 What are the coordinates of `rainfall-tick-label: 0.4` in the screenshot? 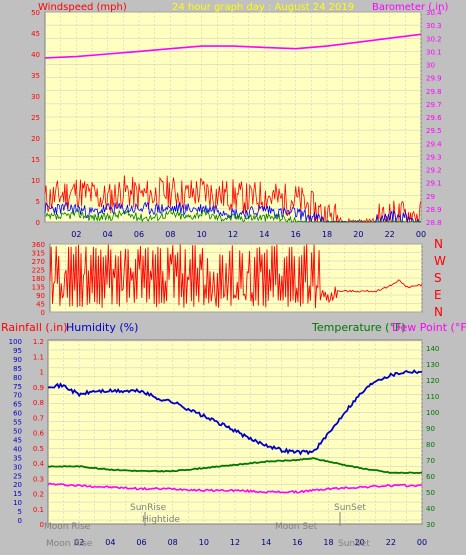 It's located at (39, 464).